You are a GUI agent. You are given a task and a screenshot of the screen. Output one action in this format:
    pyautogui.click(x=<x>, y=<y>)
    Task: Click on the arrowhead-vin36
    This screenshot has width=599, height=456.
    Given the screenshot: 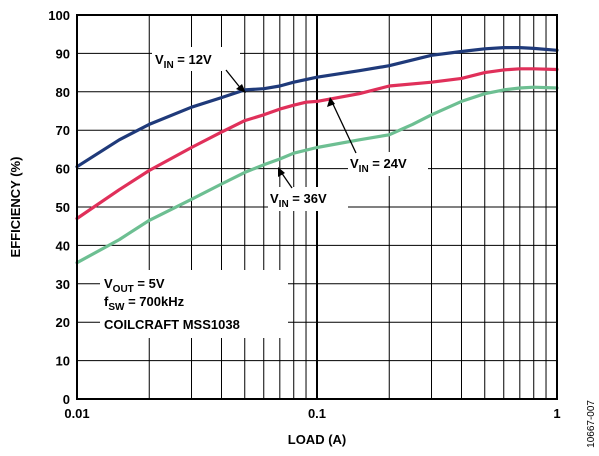 What is the action you would take?
    pyautogui.click(x=281, y=172)
    